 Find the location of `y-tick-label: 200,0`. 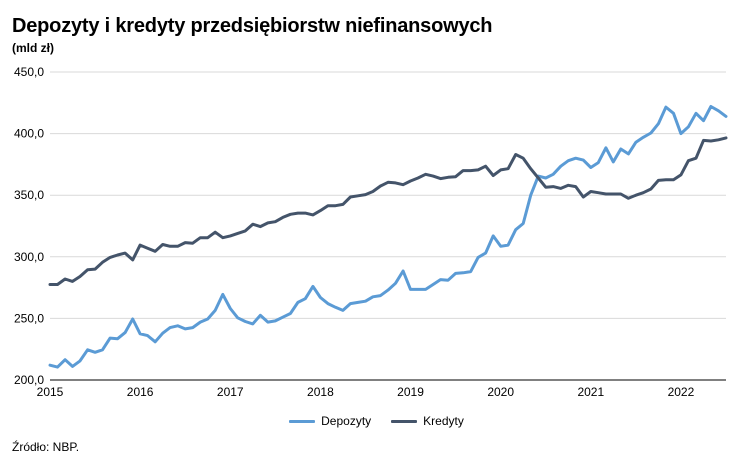

y-tick-label: 200,0 is located at coordinates (29, 380).